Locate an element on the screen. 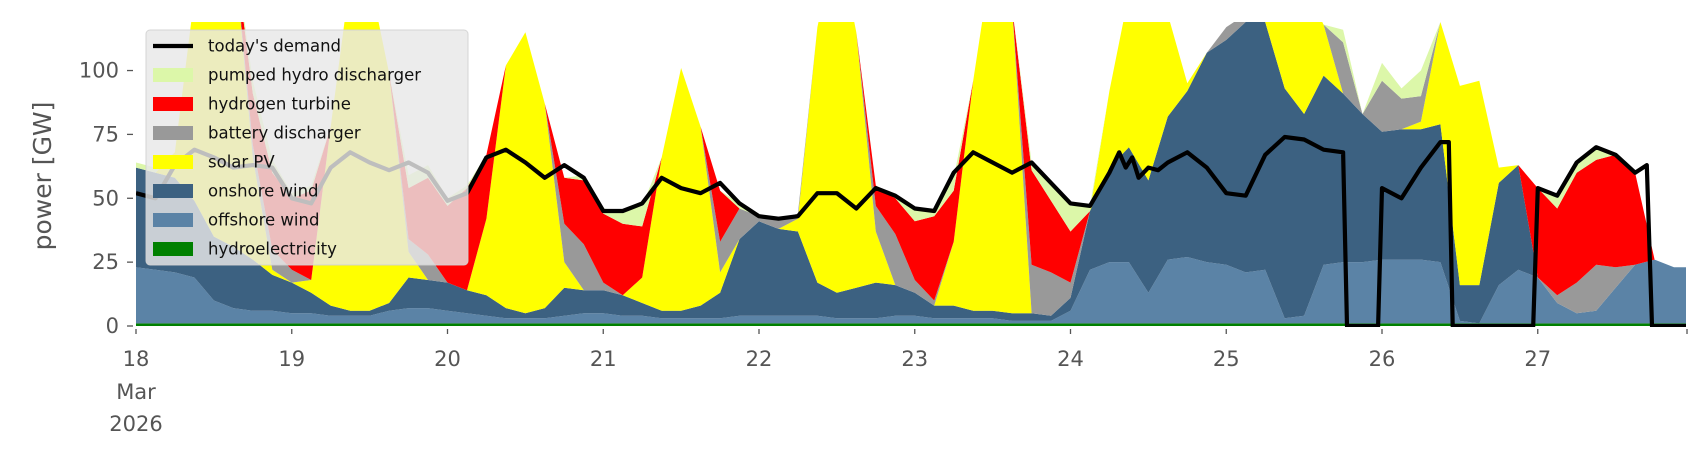 The width and height of the screenshot is (1706, 460). x-tick-label: 19 is located at coordinates (291, 359).